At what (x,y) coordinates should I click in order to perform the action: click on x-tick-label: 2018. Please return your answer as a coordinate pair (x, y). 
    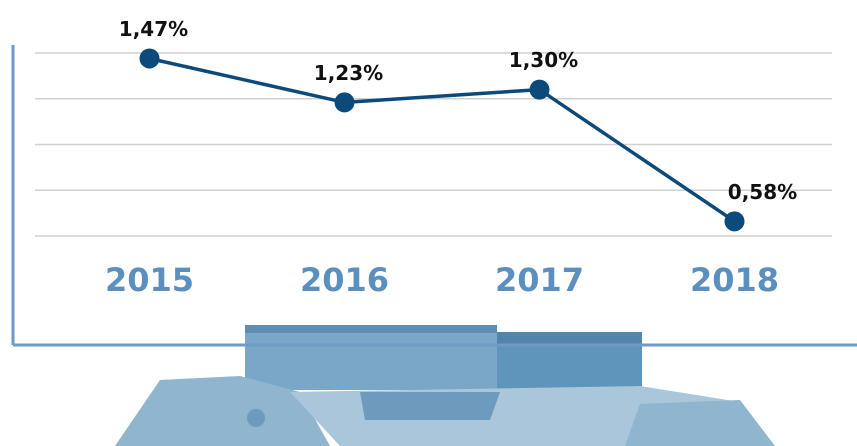
    Looking at the image, I should click on (734, 280).